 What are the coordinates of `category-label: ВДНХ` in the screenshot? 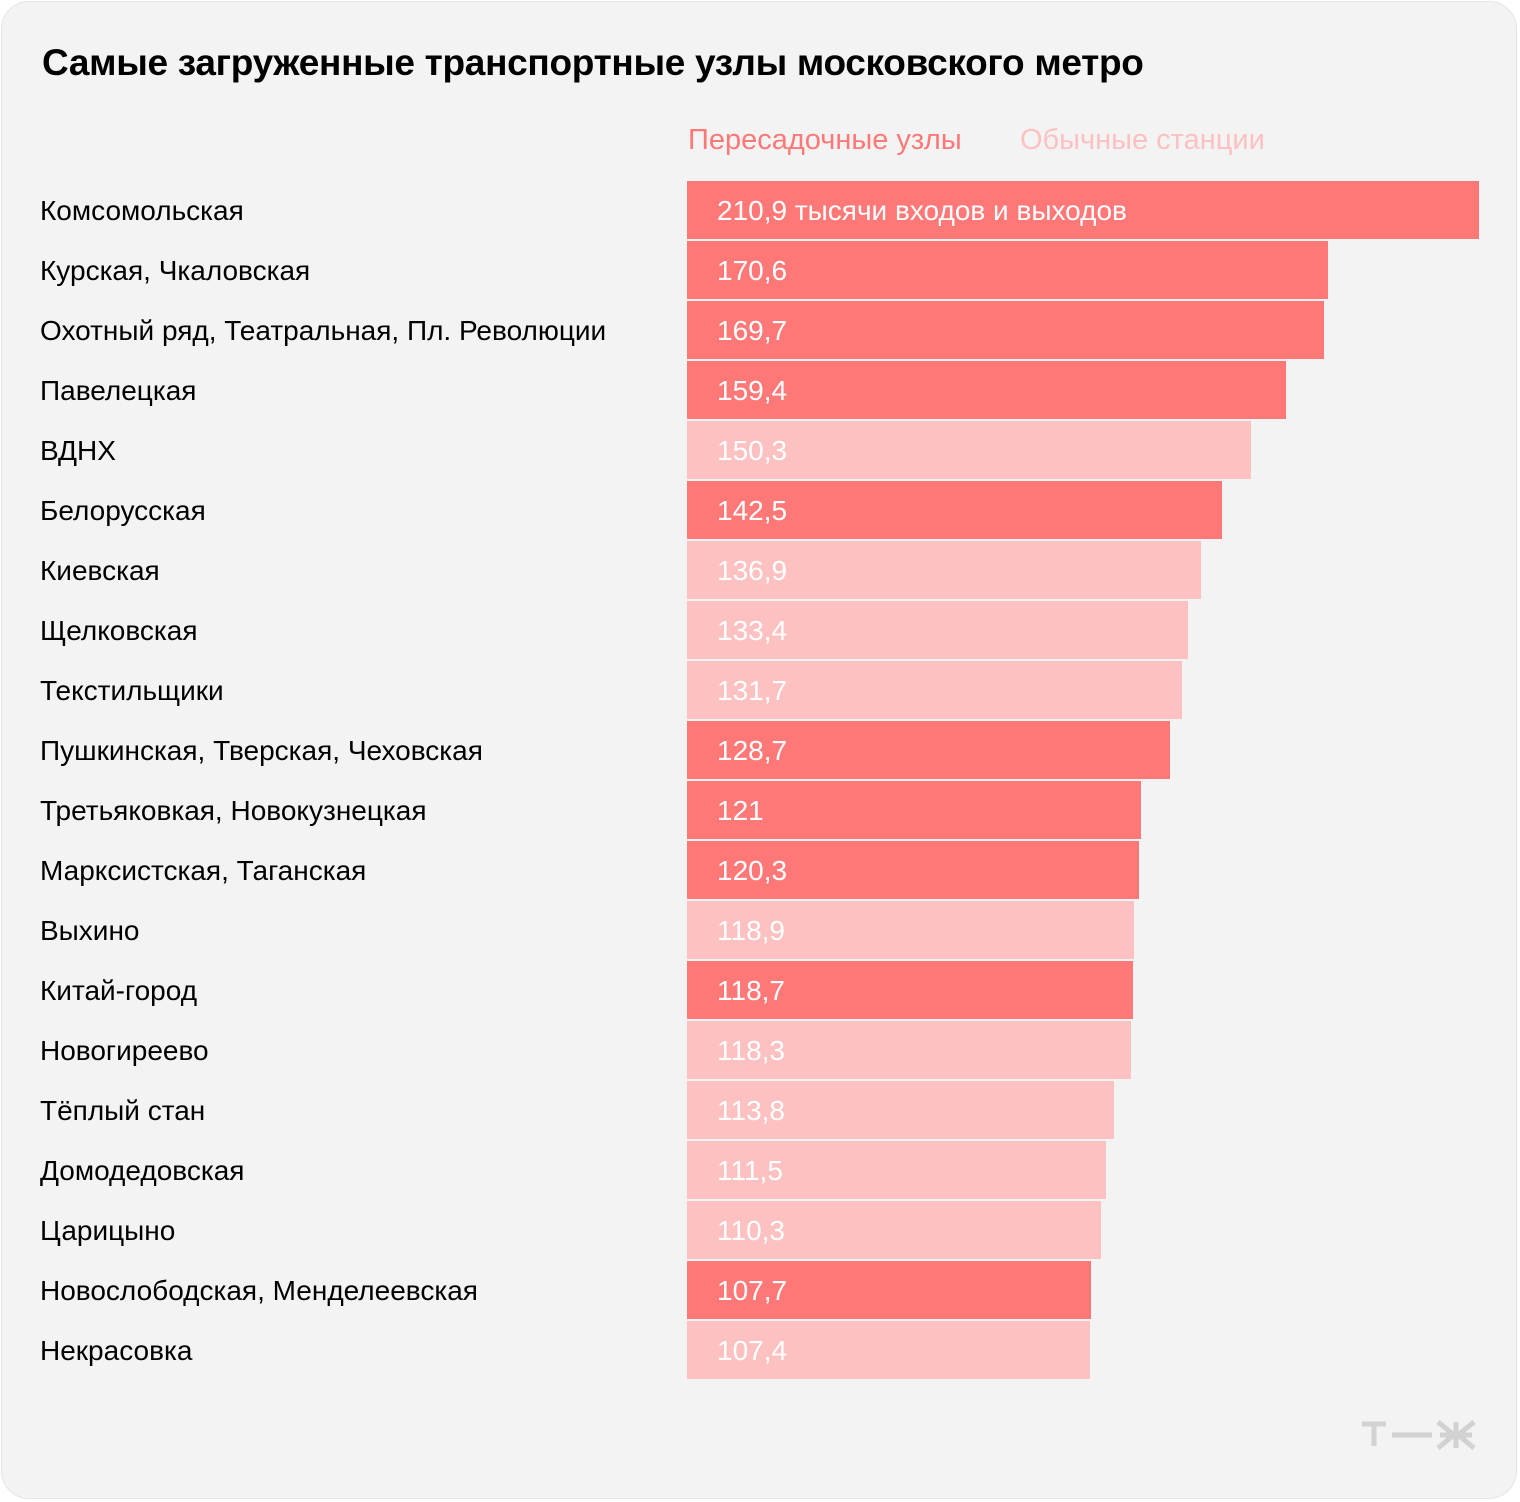 It's located at (78, 450).